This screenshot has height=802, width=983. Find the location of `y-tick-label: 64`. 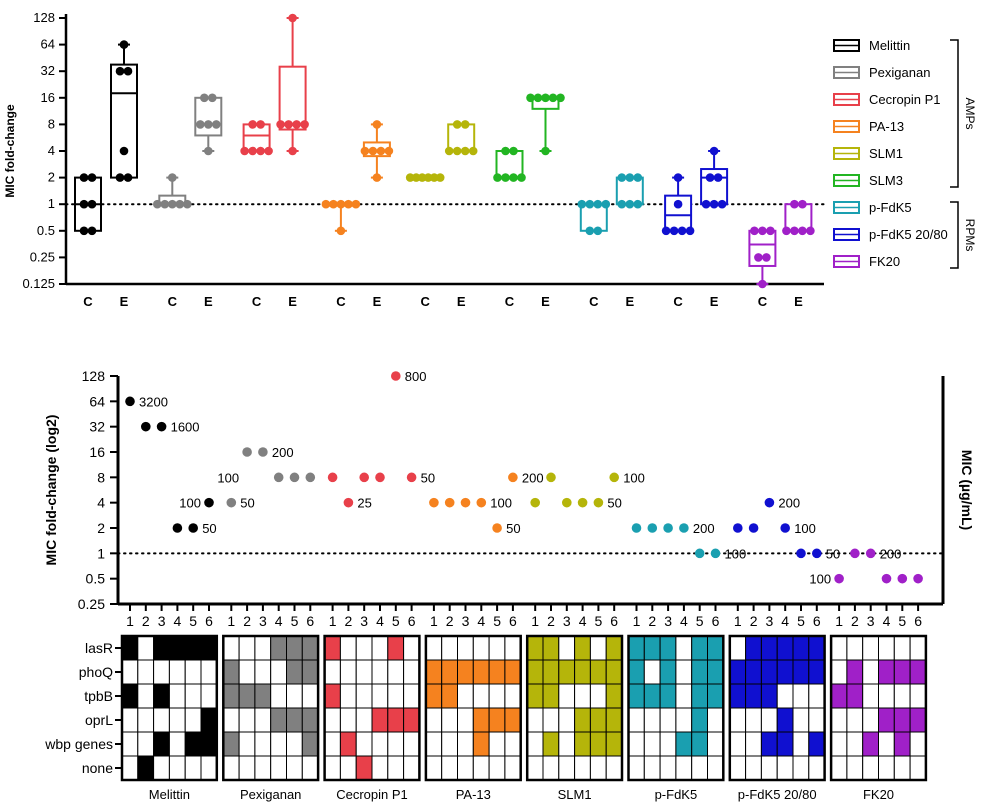

y-tick-label: 64 is located at coordinates (48, 44).